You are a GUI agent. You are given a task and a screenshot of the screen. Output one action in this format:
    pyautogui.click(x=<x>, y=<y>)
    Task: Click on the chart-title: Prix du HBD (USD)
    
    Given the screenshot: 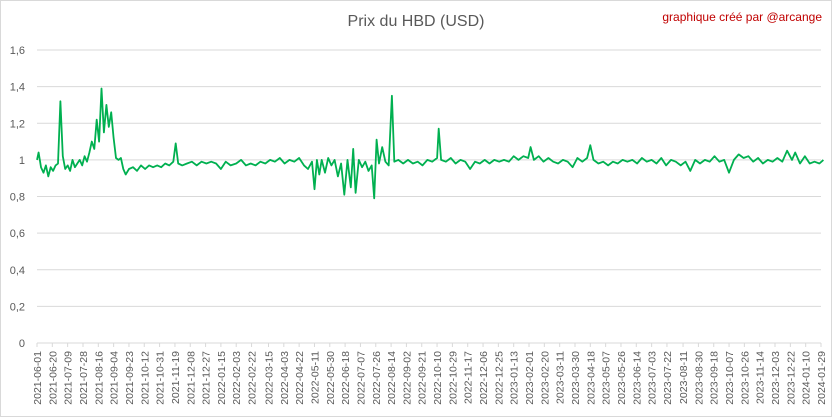 What is the action you would take?
    pyautogui.click(x=416, y=21)
    